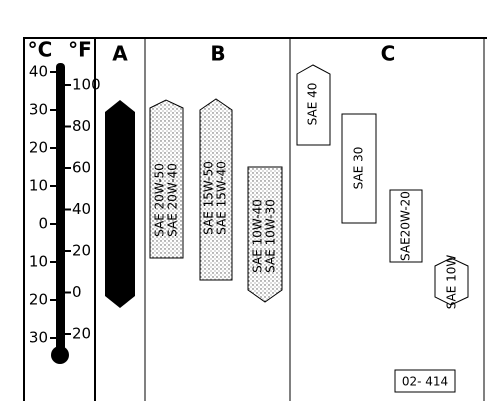 The width and height of the screenshot is (487, 401). Describe the element at coordinates (217, 54) in the screenshot. I see `column-header: B` at that location.